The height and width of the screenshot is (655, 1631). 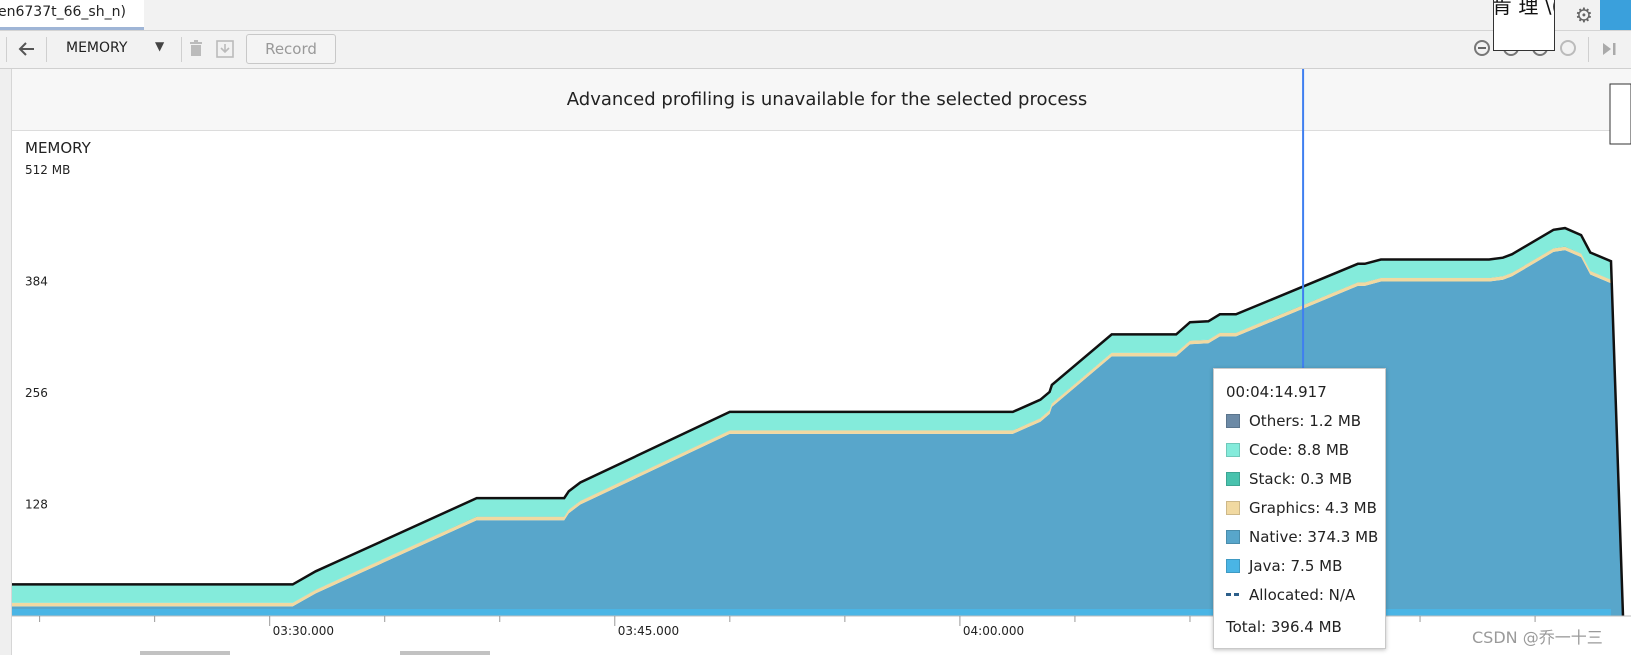 I want to click on tooltip-row: Java: 7.5 MB, so click(x=1284, y=567).